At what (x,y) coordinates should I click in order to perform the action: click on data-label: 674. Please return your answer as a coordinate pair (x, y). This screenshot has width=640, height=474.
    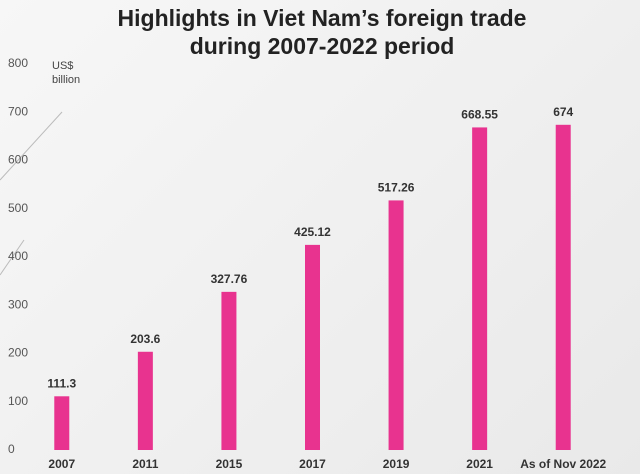
    Looking at the image, I should click on (563, 112).